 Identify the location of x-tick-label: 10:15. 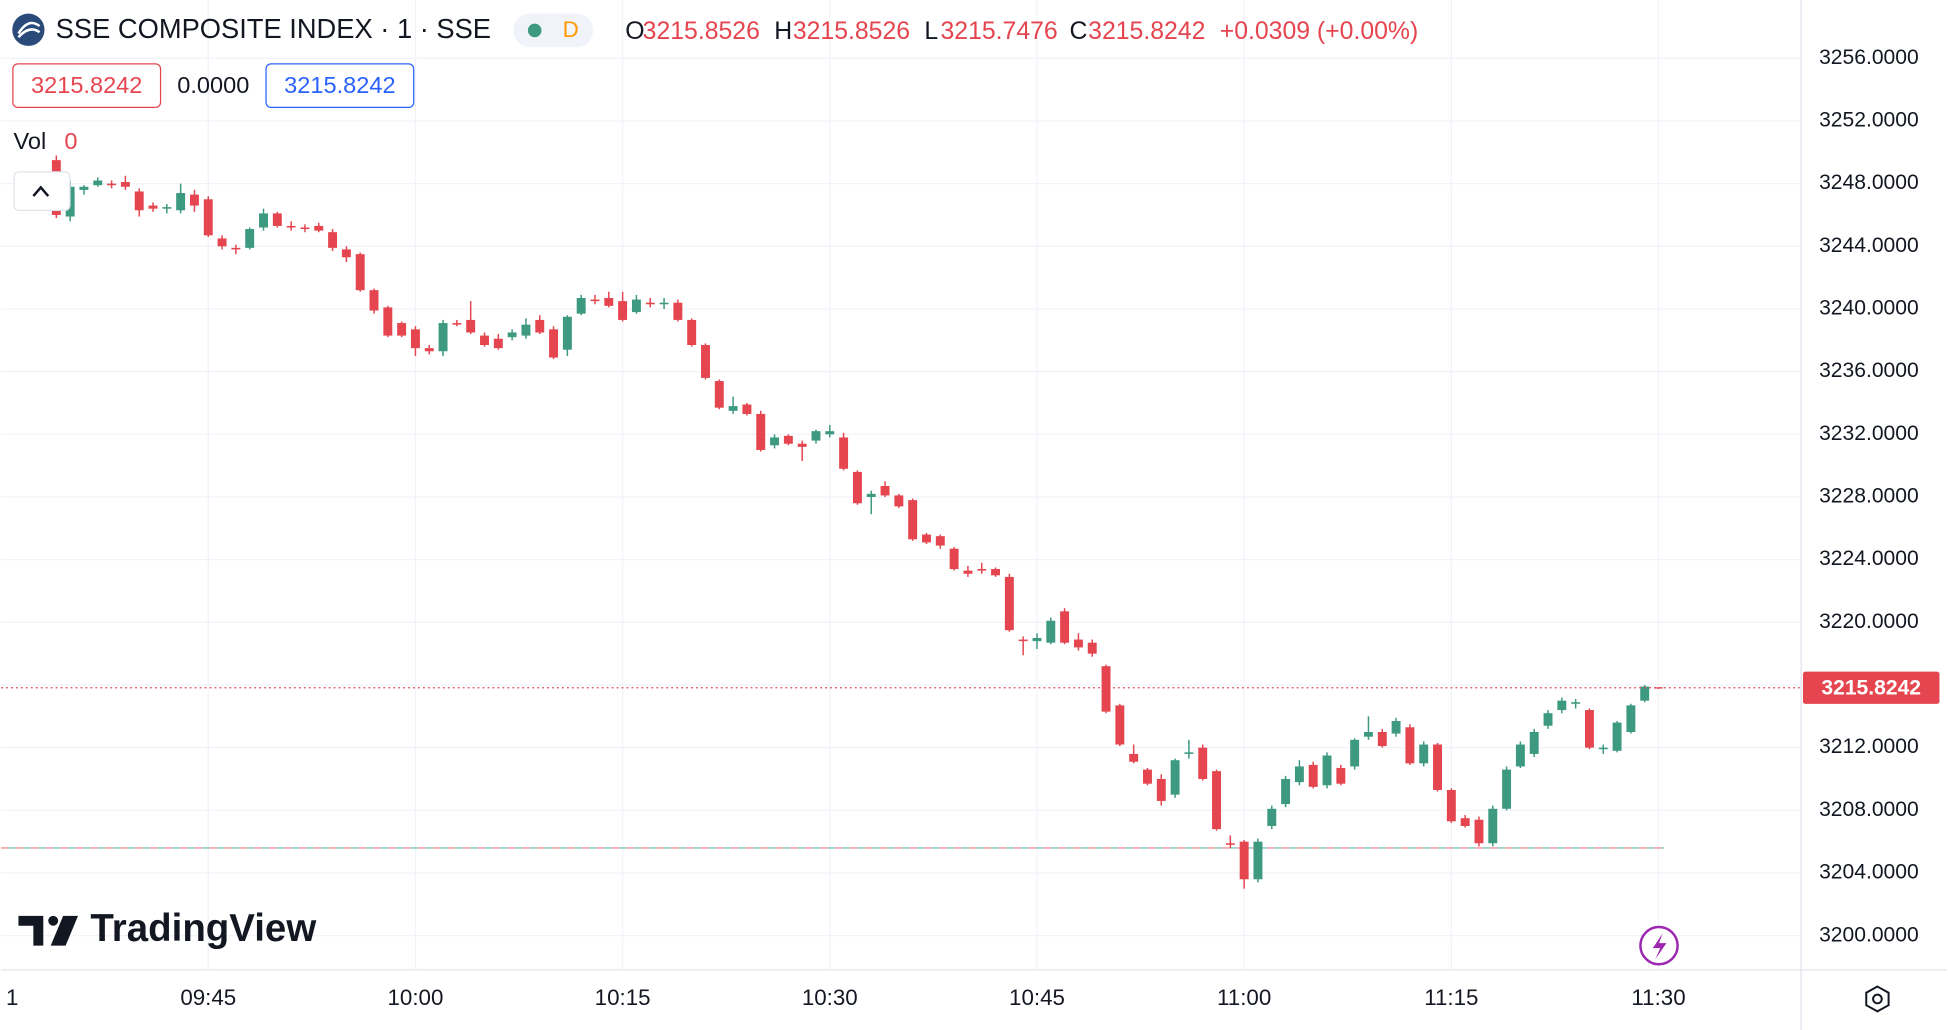
(623, 997).